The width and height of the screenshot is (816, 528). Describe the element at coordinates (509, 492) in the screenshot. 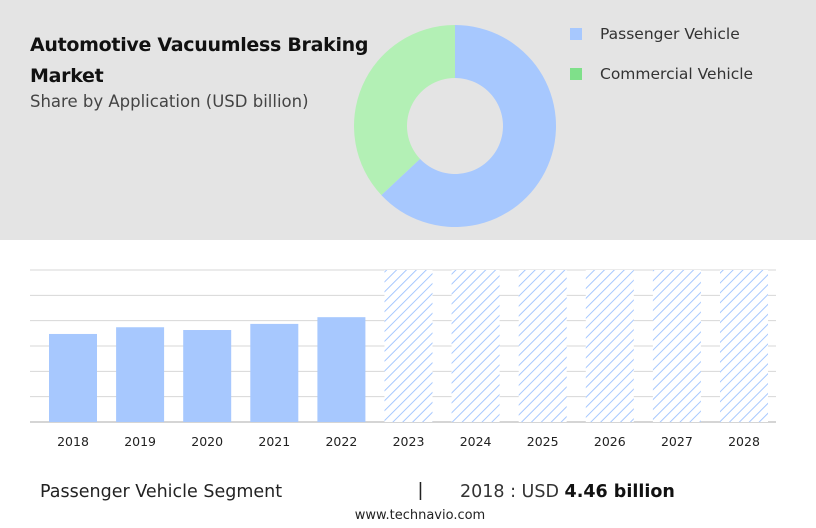

I see `footer-value-prefix: 2018 : USD` at that location.